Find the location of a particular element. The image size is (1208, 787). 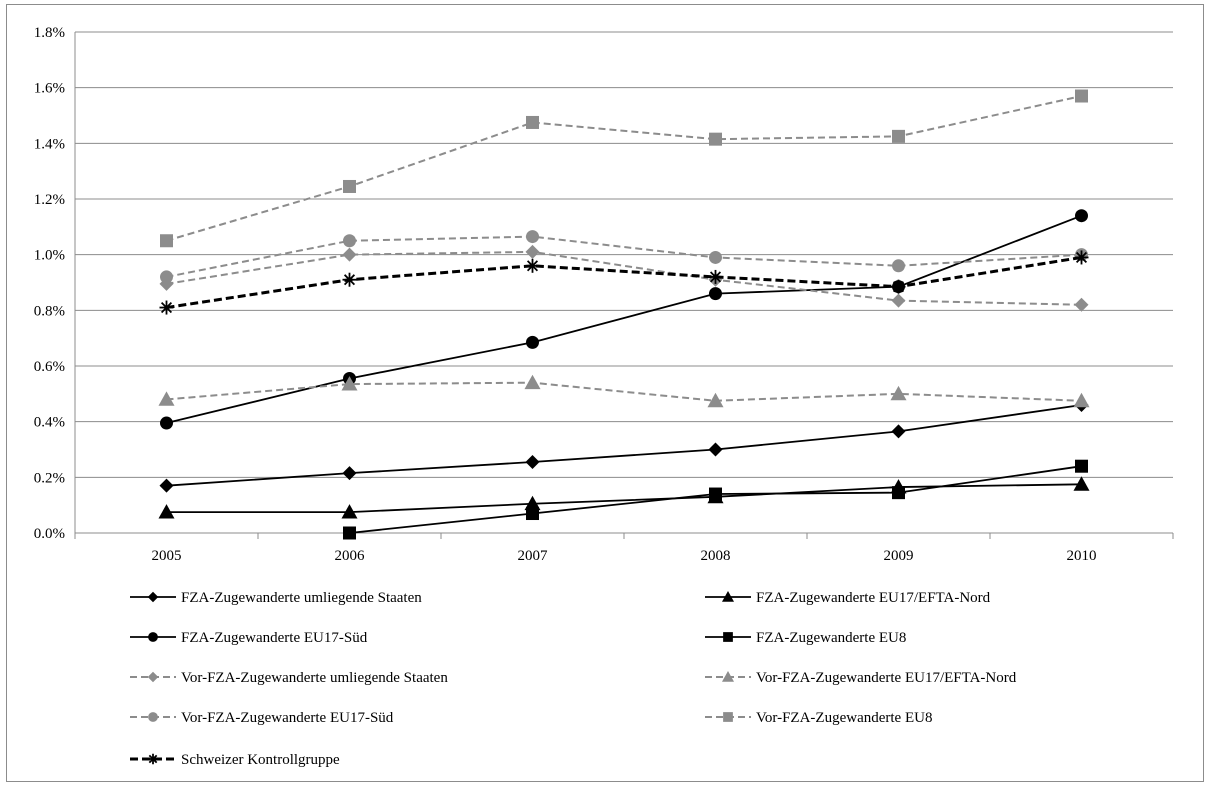

legend-item: Vor-FZA-Zugewanderte EU8 is located at coordinates (818, 718).